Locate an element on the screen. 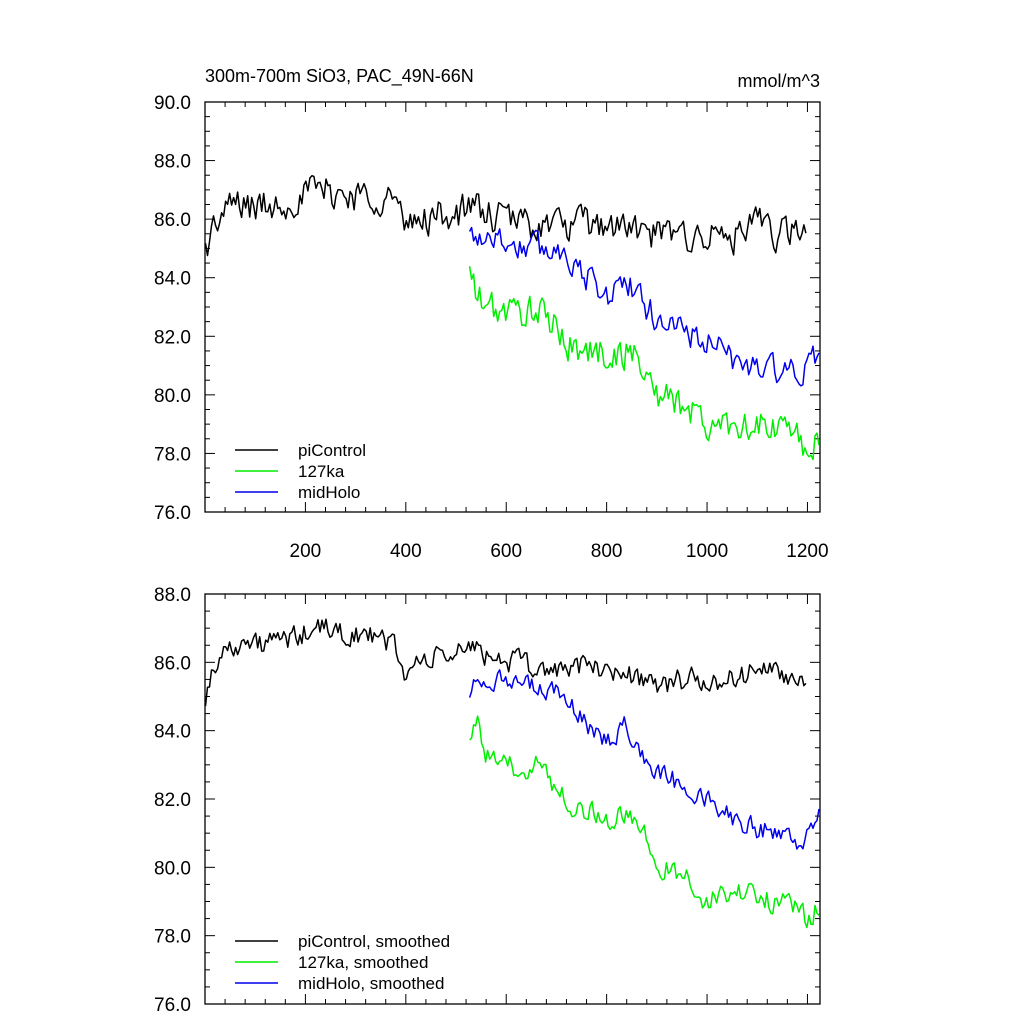  legend-label-picontrol-smoothed: piControl, smoothed is located at coordinates (374, 941).